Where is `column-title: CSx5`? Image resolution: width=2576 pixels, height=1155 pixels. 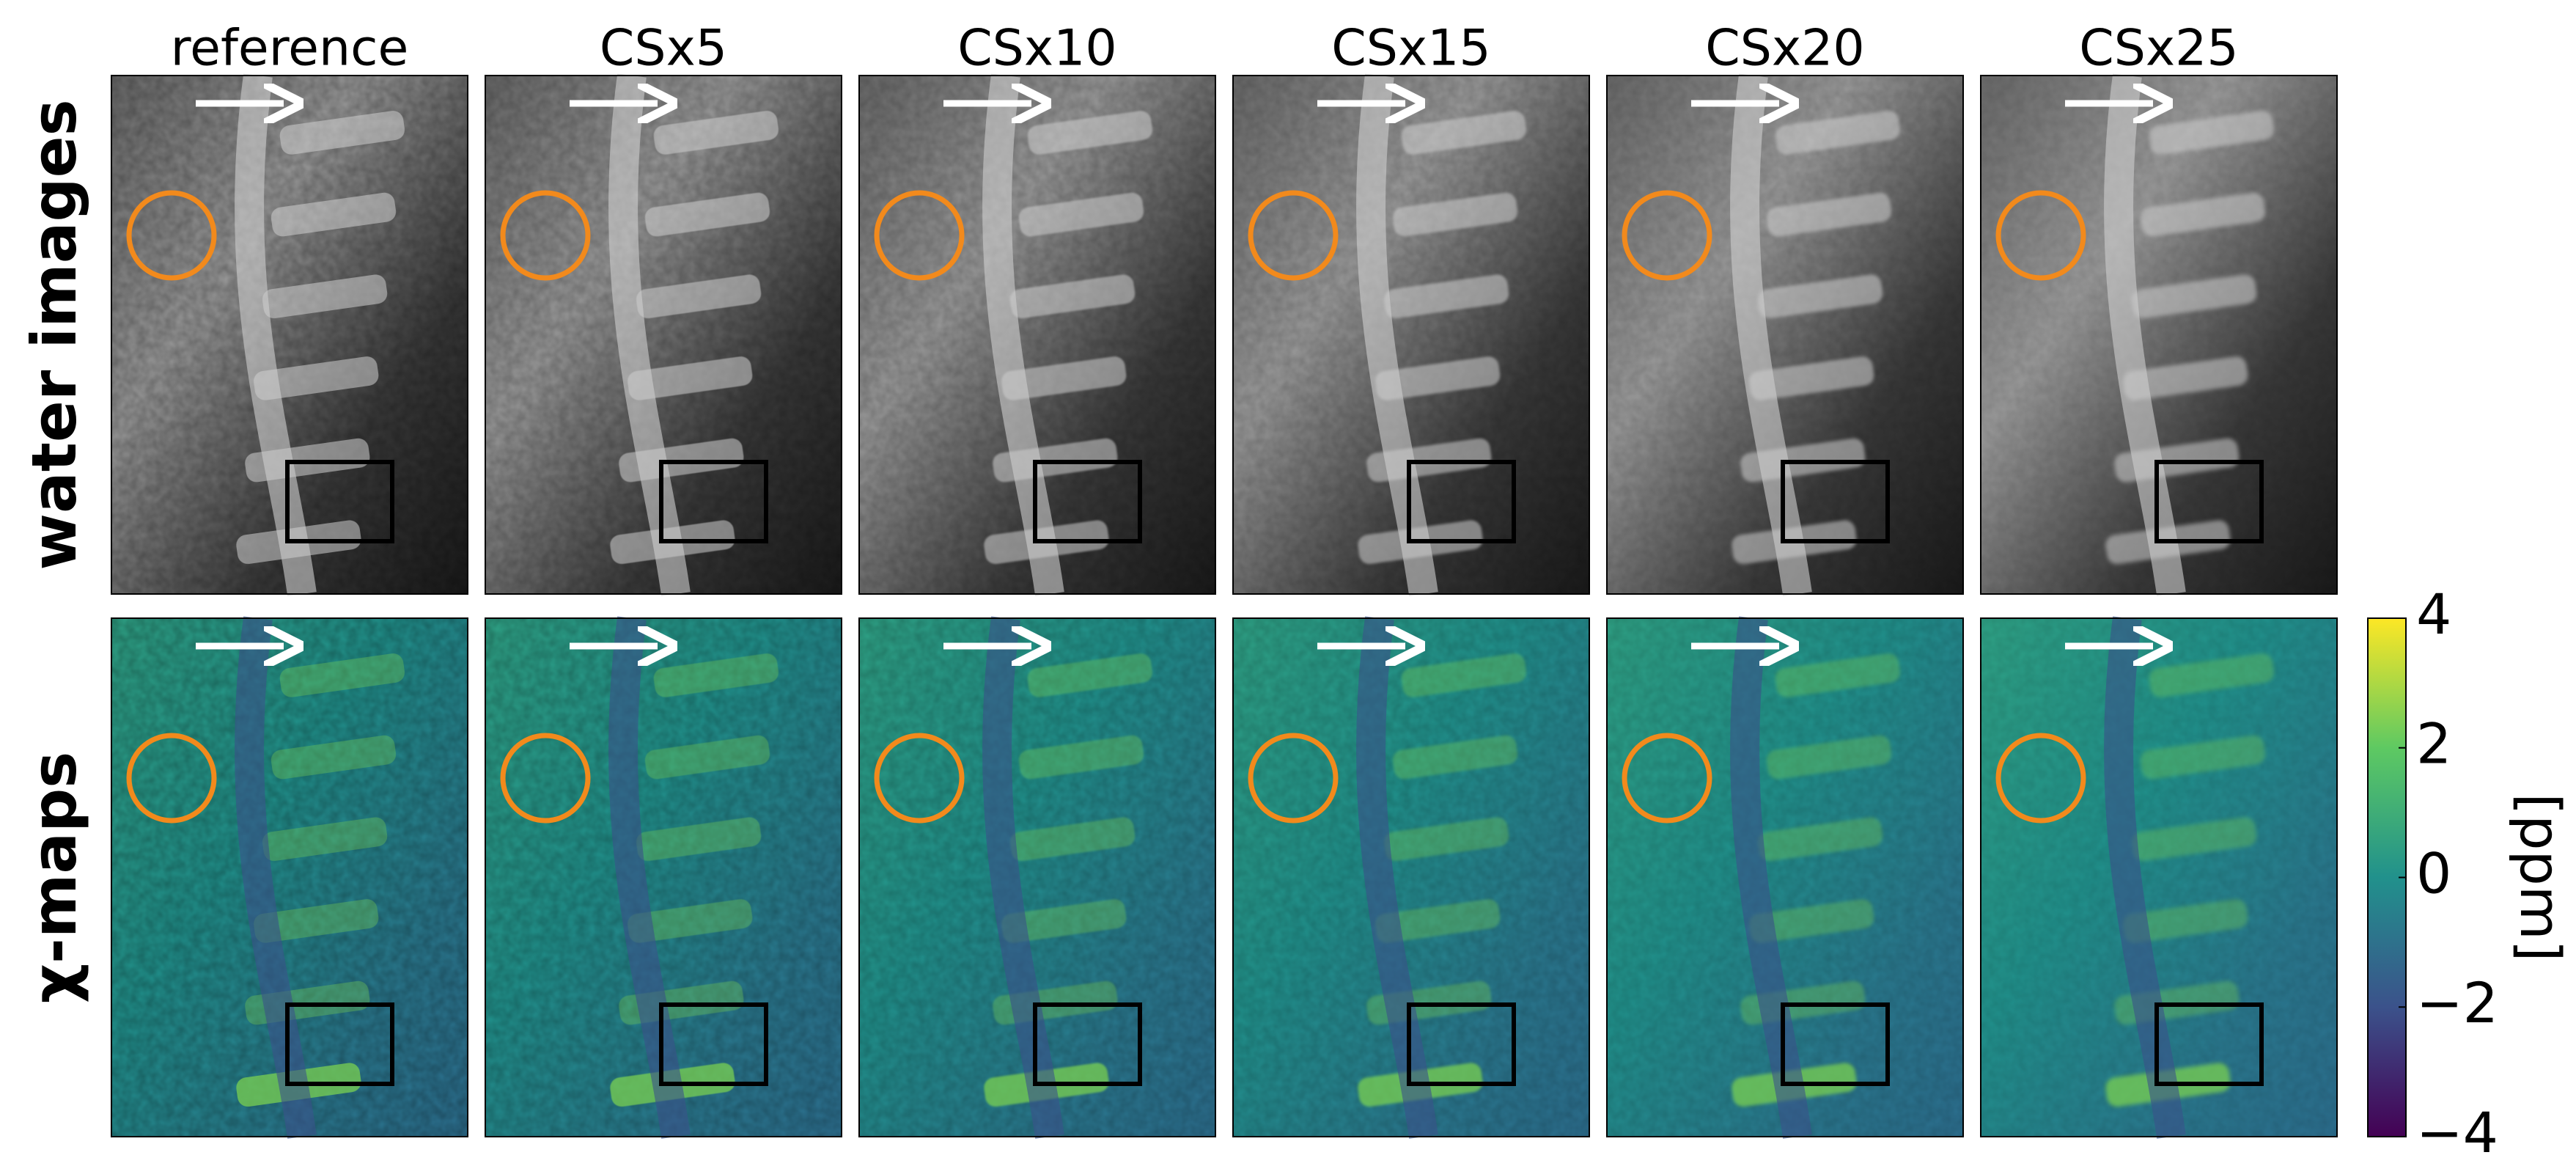
column-title: CSx5 is located at coordinates (663, 49).